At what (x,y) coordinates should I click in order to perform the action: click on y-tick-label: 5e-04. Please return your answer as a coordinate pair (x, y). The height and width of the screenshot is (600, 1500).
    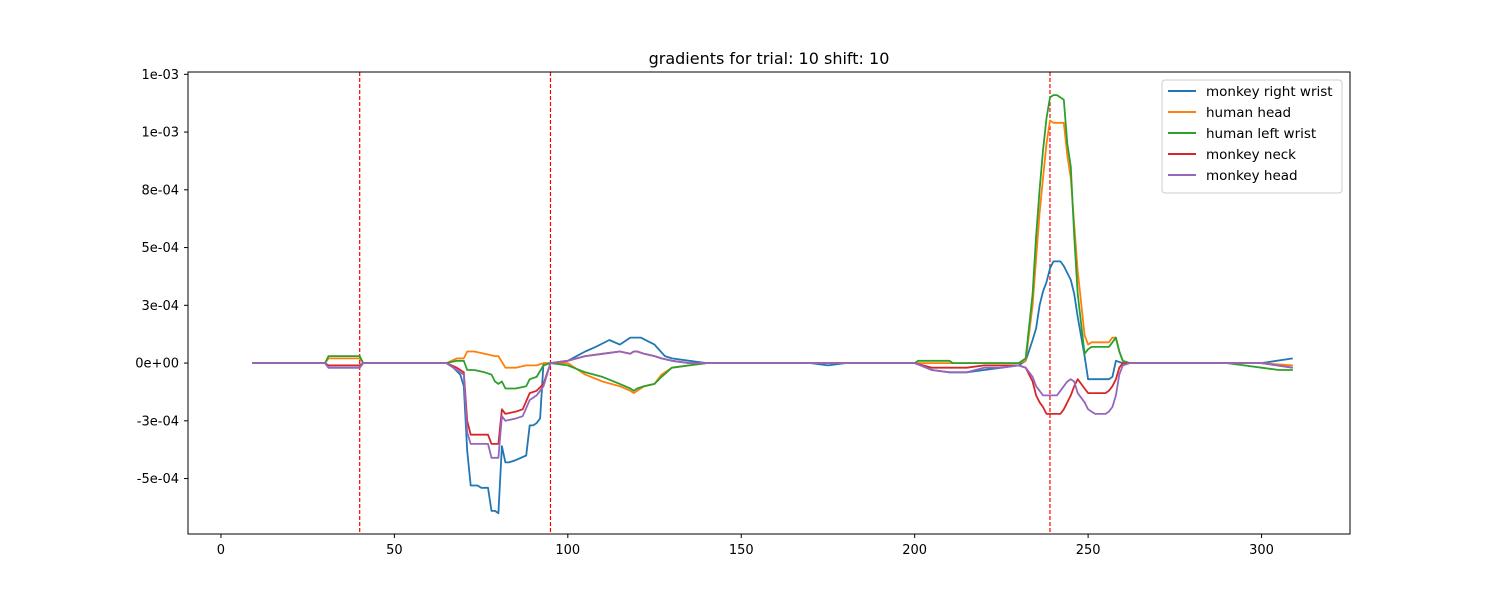
    Looking at the image, I should click on (160, 248).